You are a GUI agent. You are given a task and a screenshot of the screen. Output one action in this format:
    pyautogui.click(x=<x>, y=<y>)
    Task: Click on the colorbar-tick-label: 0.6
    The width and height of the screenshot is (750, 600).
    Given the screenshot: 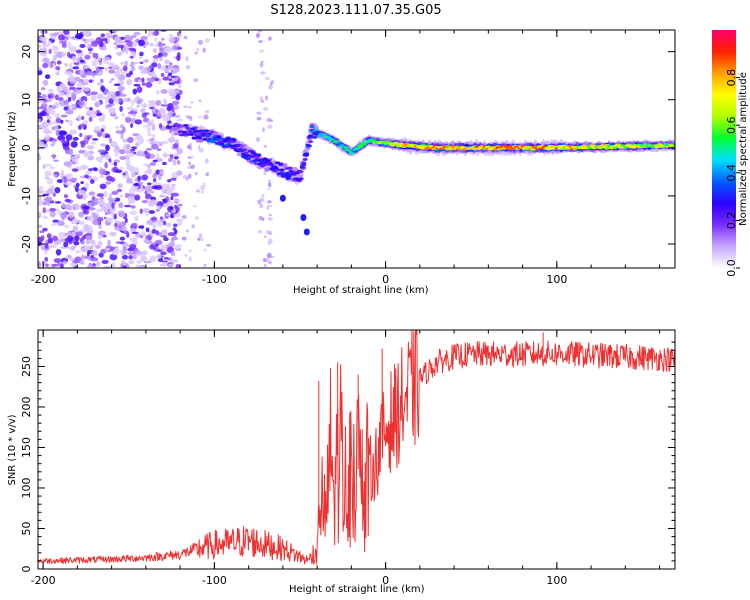 What is the action you would take?
    pyautogui.click(x=731, y=125)
    